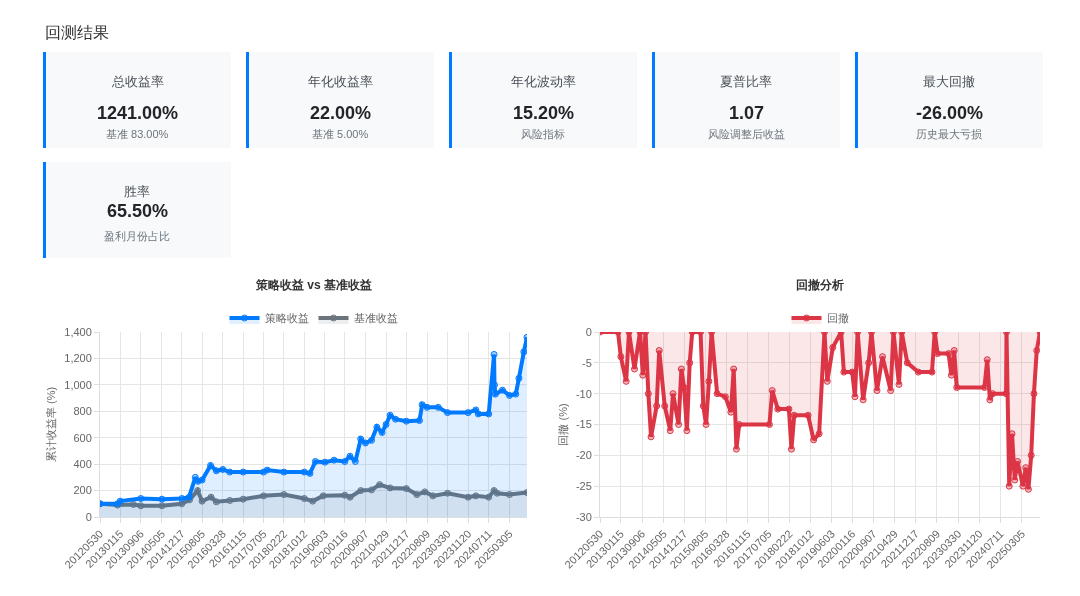 Image resolution: width=1080 pixels, height=596 pixels. What do you see at coordinates (543, 81) in the screenshot?
I see `text: 年化波动率` at bounding box center [543, 81].